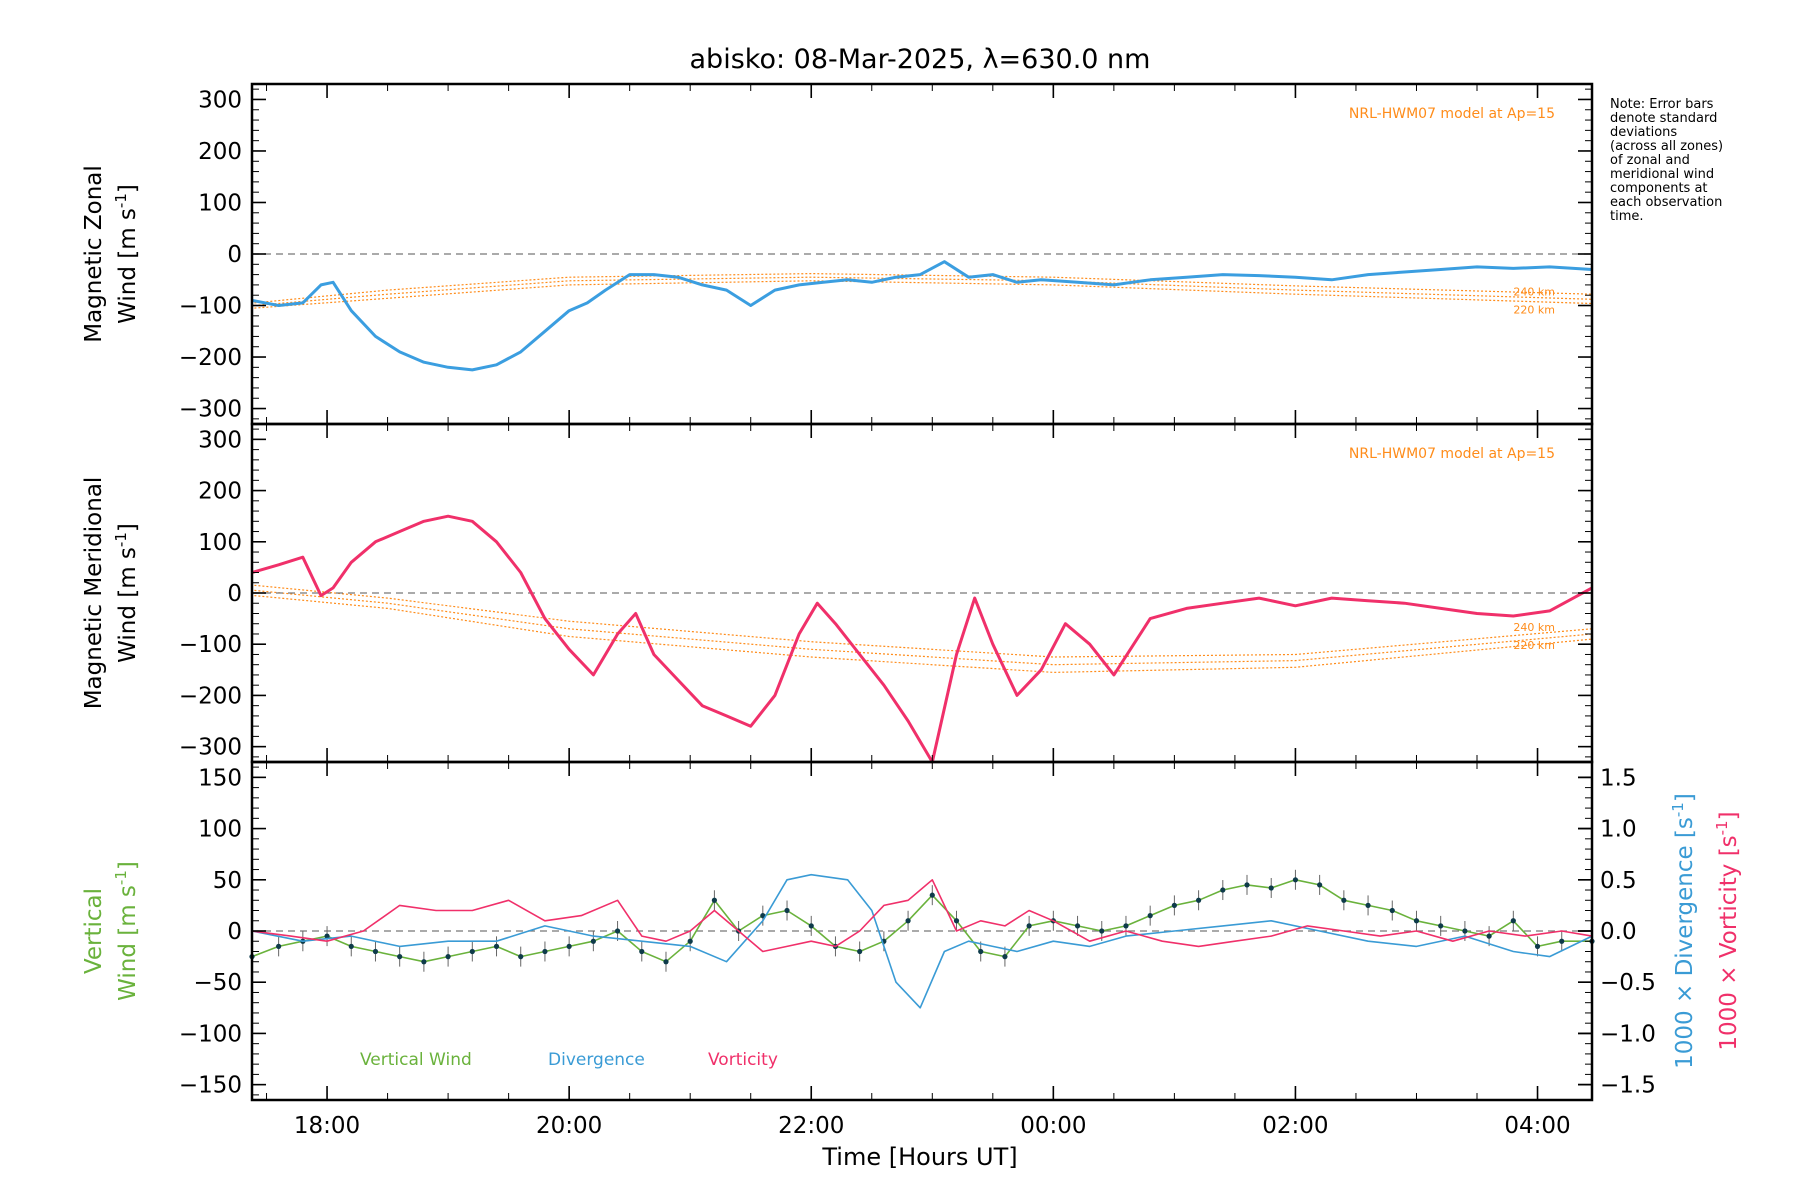 This screenshot has height=1200, width=1800. What do you see at coordinates (1662, 174) in the screenshot?
I see `note-line: meridional wind` at bounding box center [1662, 174].